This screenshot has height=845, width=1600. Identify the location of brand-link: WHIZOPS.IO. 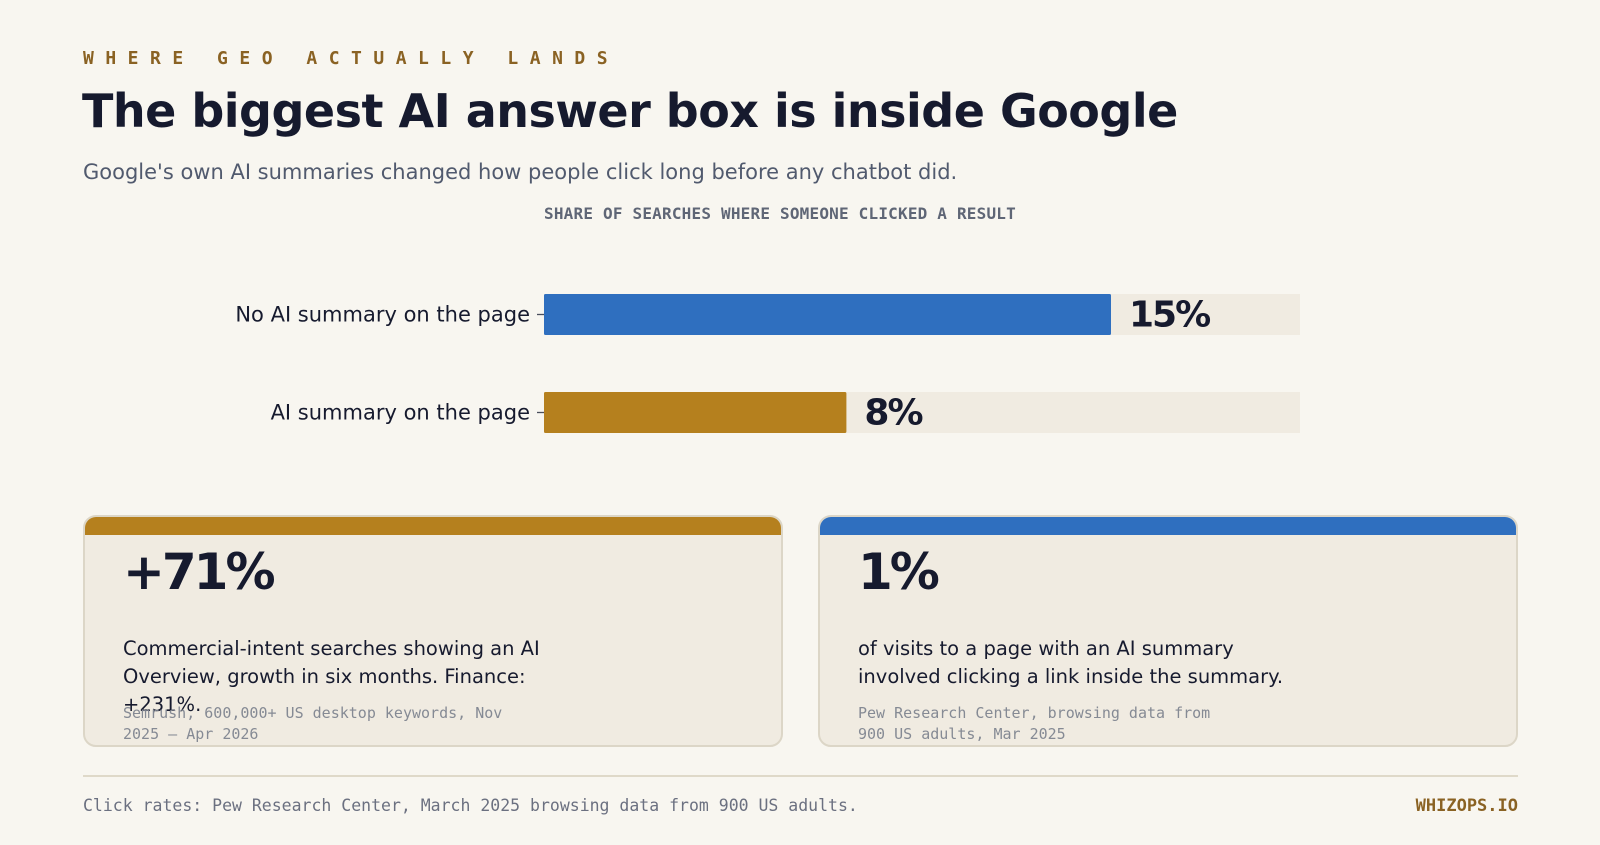
(1466, 806).